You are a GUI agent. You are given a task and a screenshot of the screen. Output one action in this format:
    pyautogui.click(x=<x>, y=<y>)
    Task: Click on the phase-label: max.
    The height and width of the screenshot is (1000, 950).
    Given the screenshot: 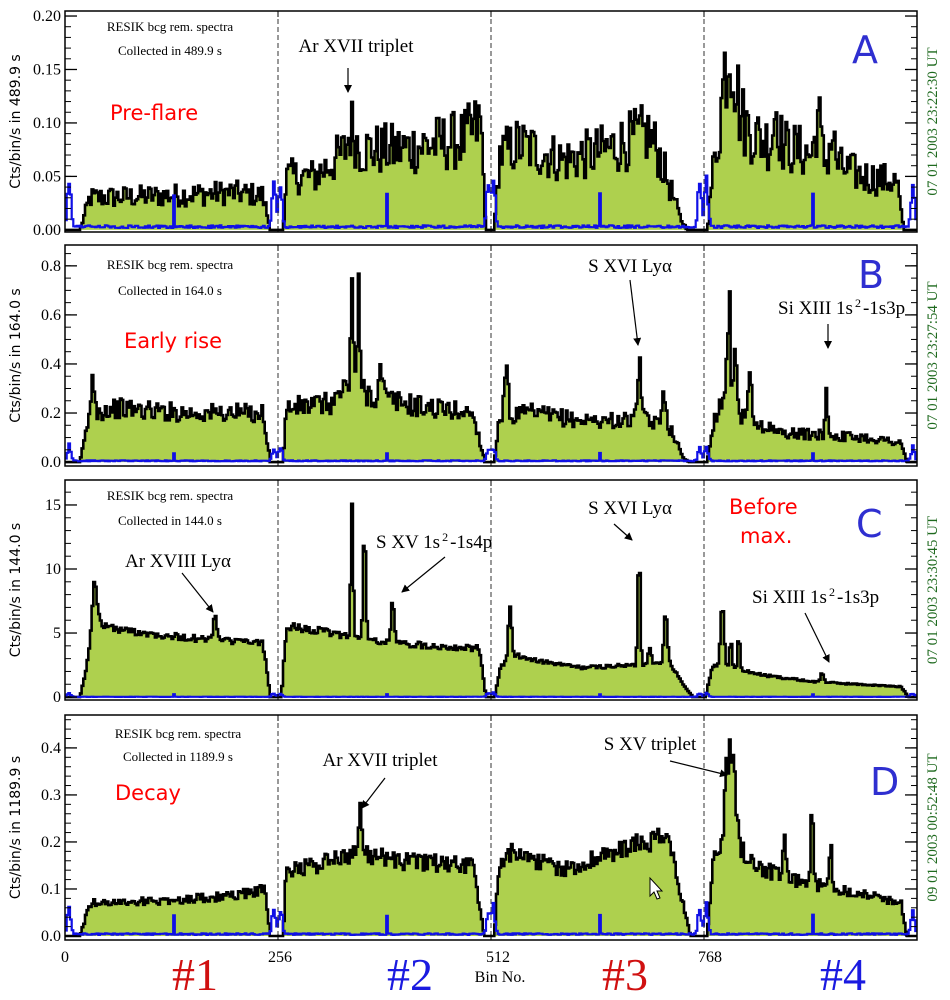 What is the action you would take?
    pyautogui.click(x=766, y=536)
    